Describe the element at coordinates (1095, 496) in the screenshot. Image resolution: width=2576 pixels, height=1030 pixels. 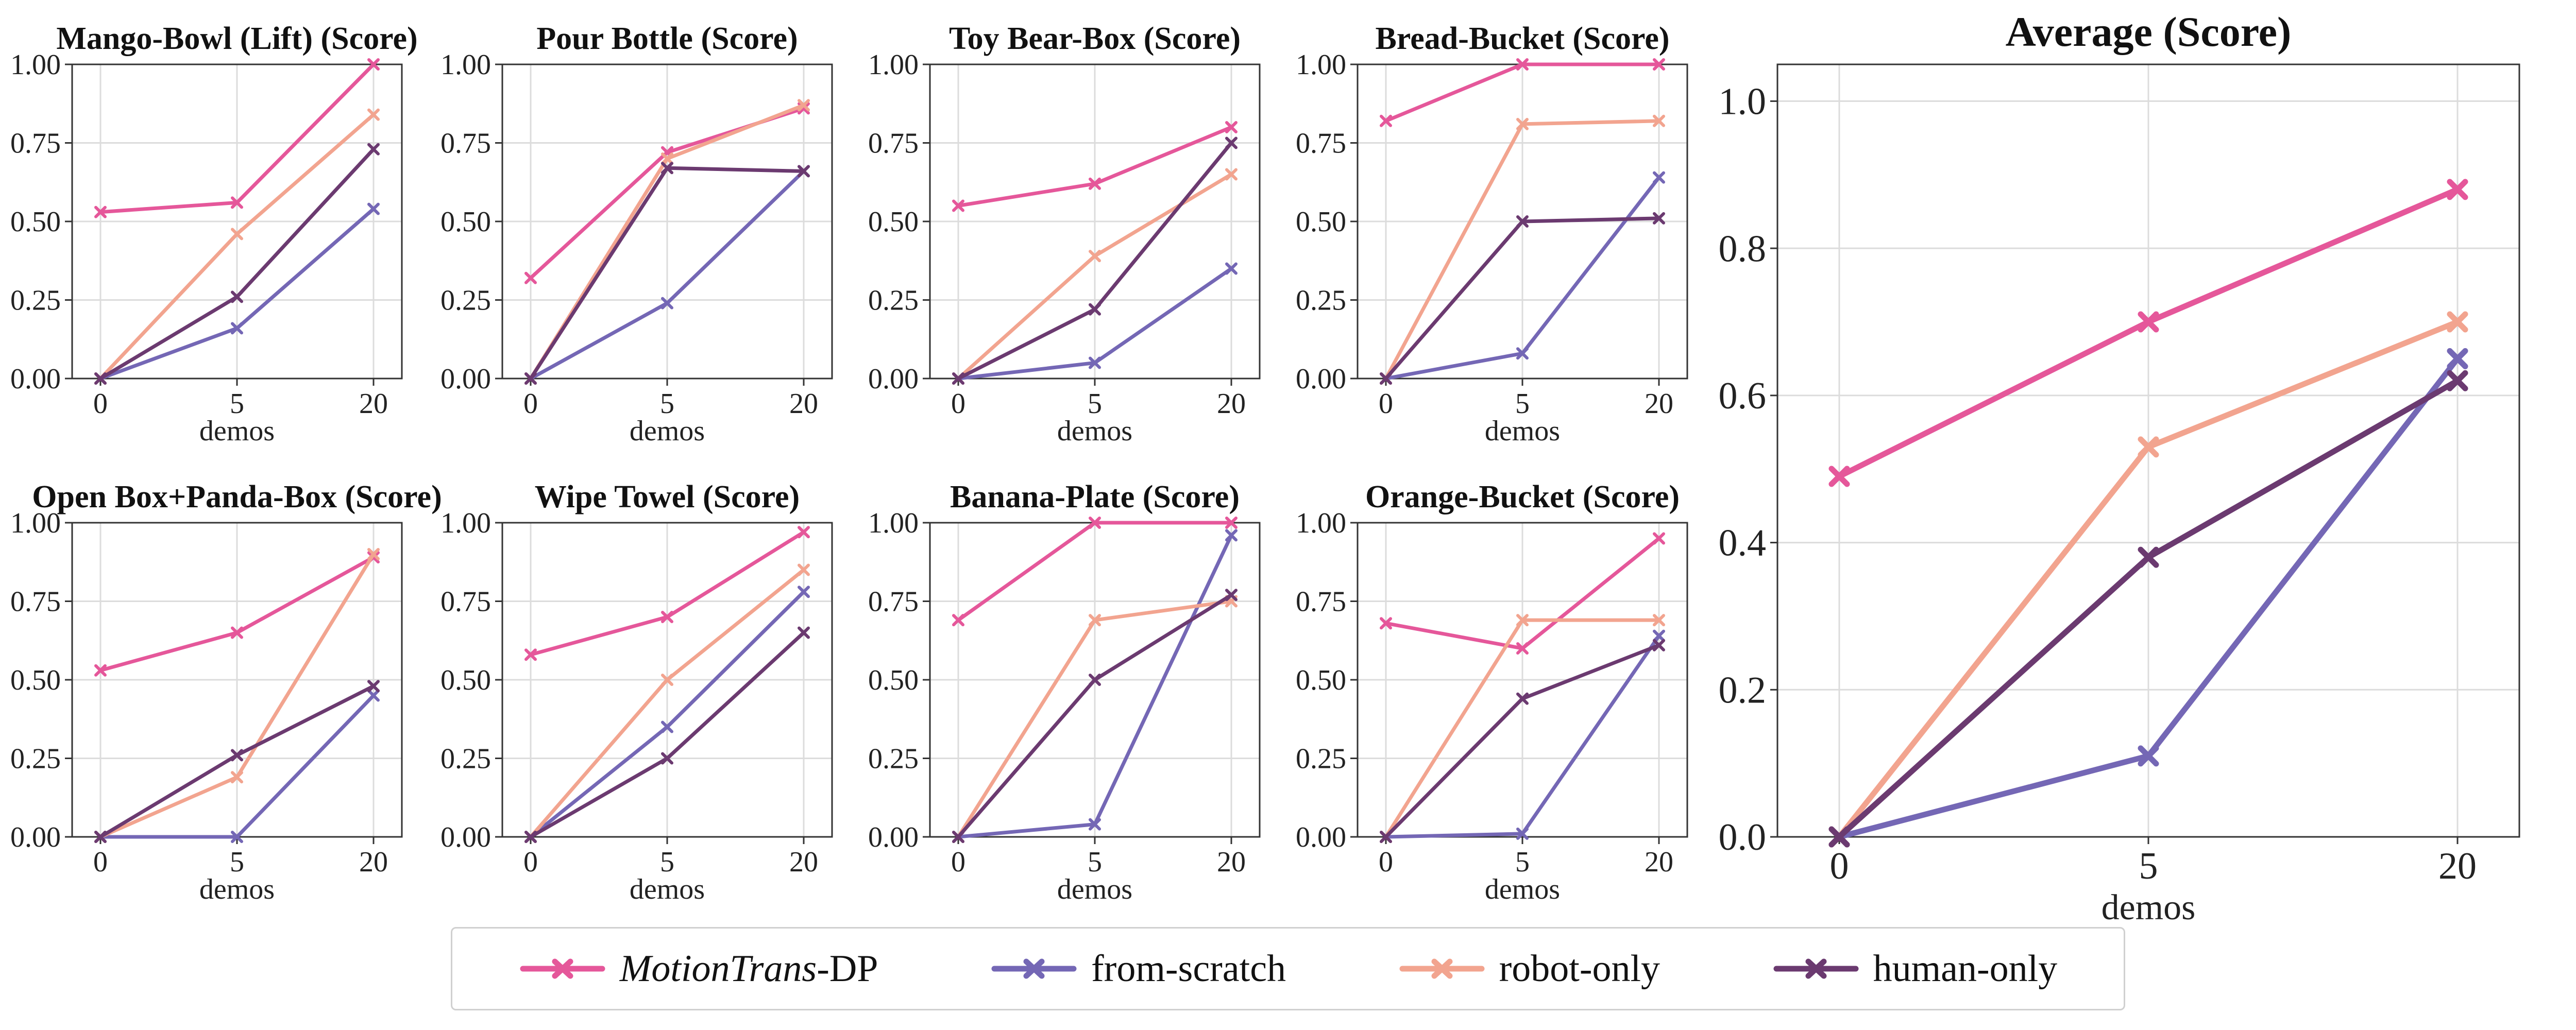
I see `chart-title: Banana-Plate (Score)` at that location.